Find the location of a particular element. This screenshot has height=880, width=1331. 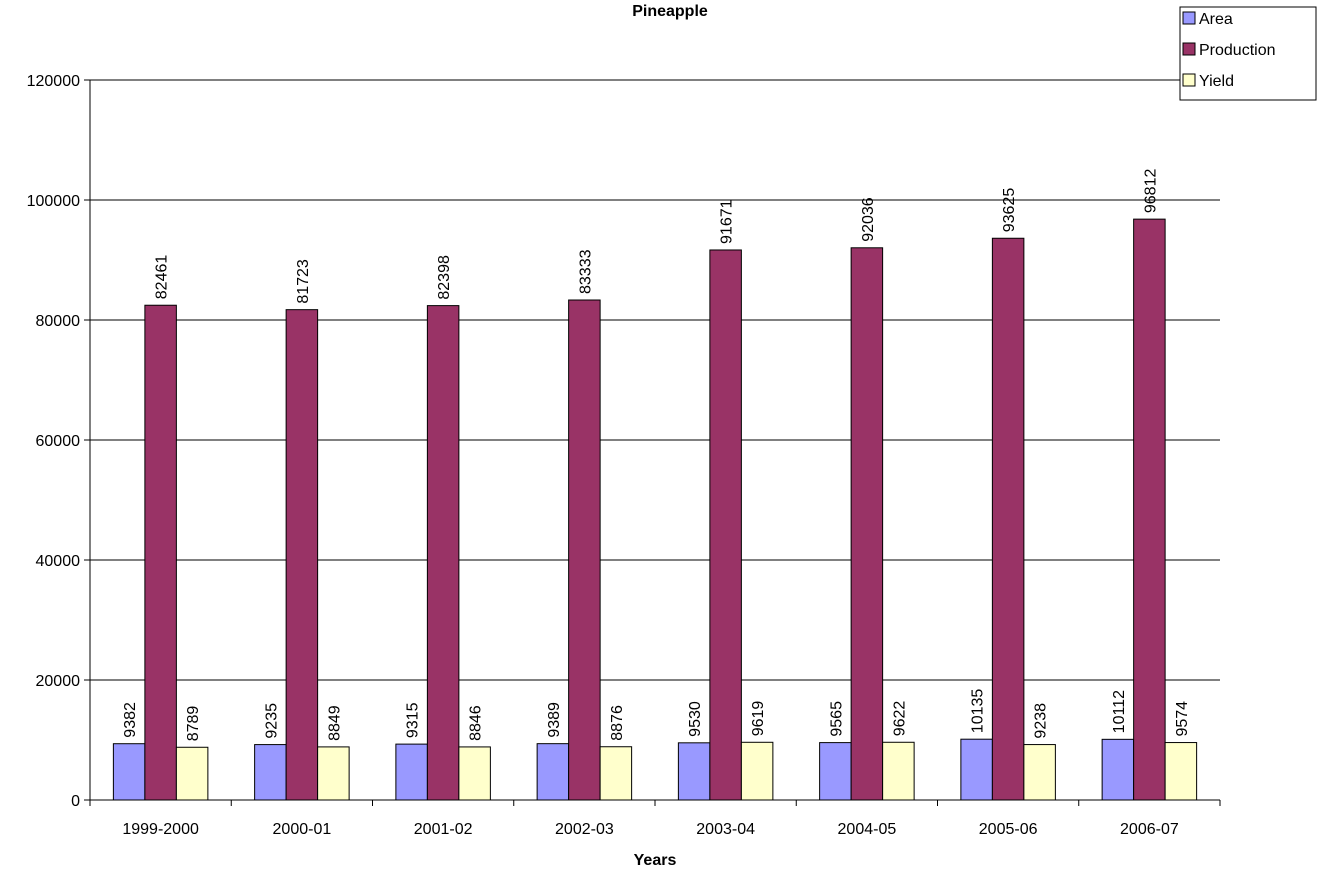

y-tick-label: 80000 is located at coordinates (58, 321).